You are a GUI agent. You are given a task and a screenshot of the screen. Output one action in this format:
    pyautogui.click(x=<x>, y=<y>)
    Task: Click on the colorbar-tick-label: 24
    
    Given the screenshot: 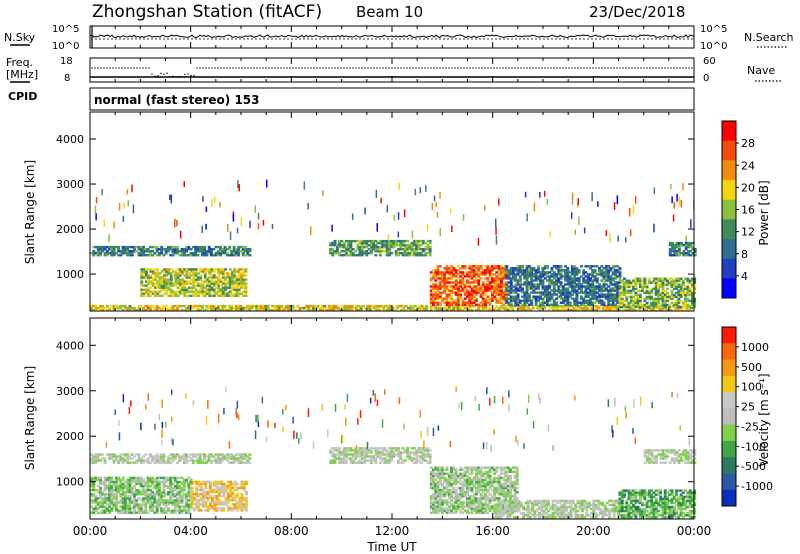 What is the action you would take?
    pyautogui.click(x=748, y=165)
    